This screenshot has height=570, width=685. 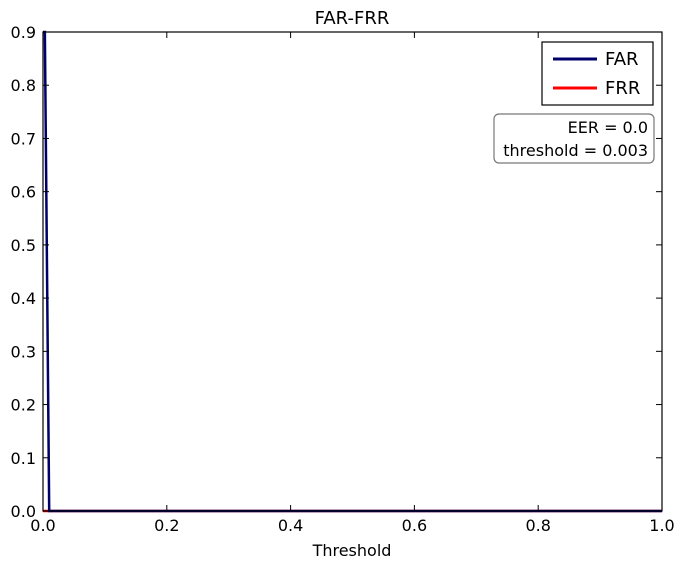 What do you see at coordinates (23, 458) in the screenshot?
I see `y-tick-label: 0.1` at bounding box center [23, 458].